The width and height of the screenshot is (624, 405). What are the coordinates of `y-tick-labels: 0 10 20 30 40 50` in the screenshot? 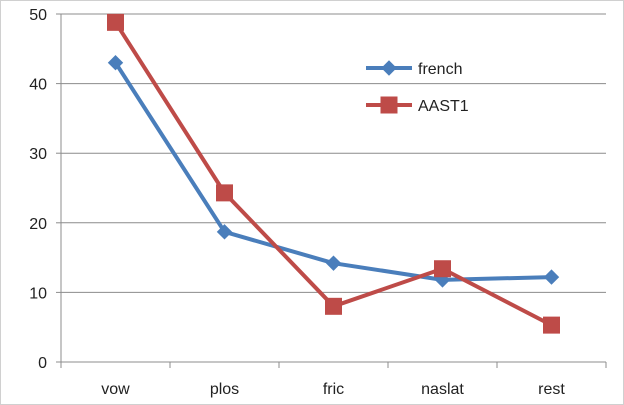 It's located at (38, 189).